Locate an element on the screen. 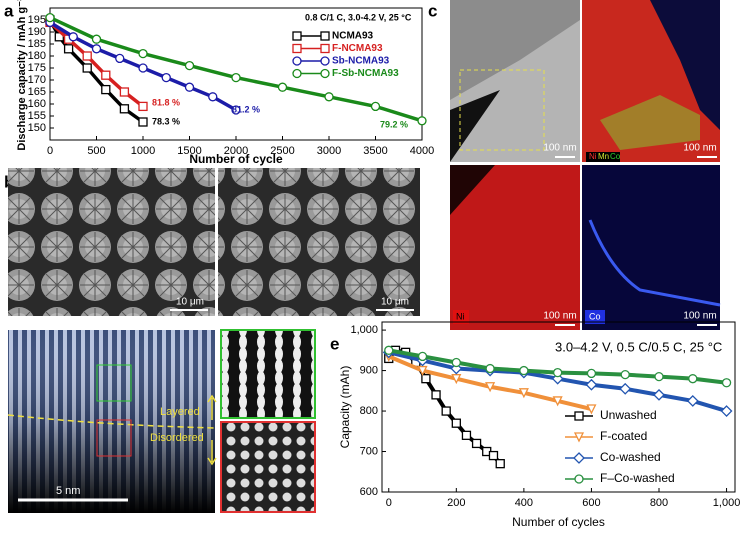 This screenshot has height=533, width=740. x-tick-label: 2000 is located at coordinates (236, 151).